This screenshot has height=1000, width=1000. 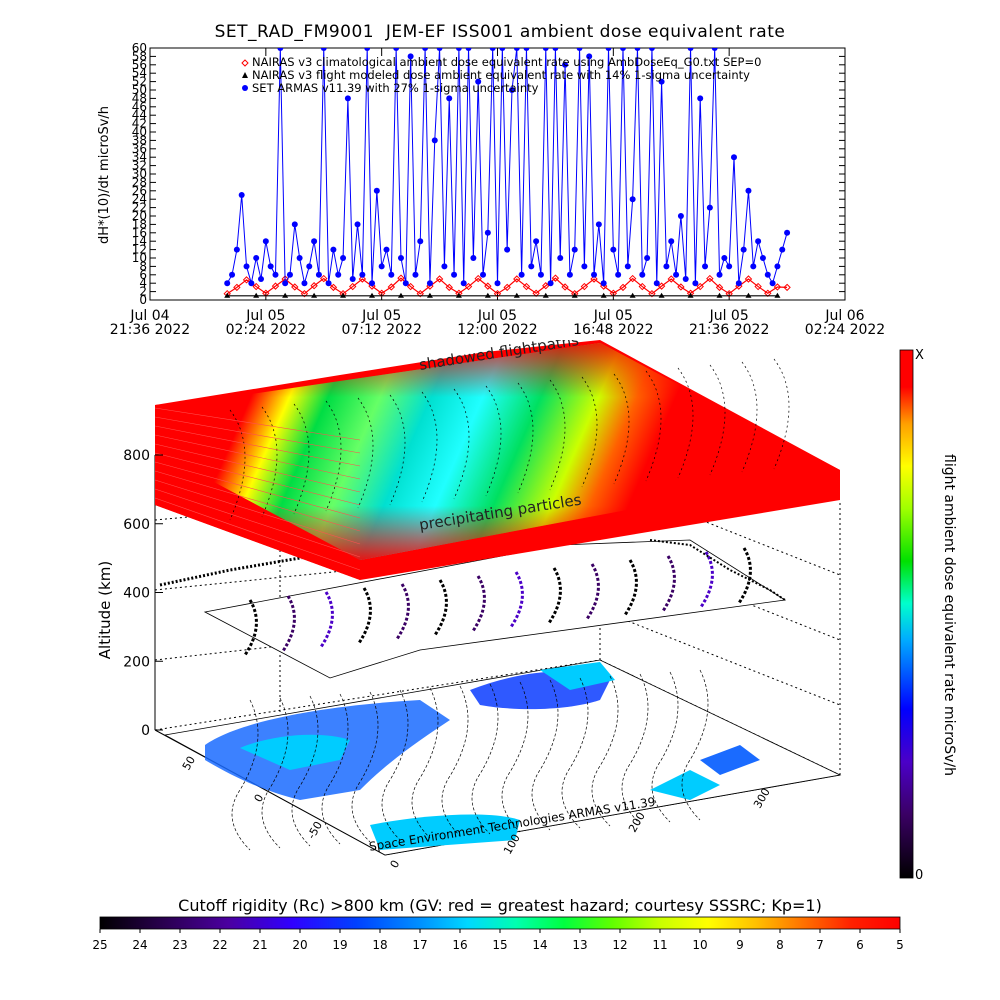 I want to click on cutoff-colorbar-tick-label: 21, so click(x=259, y=945).